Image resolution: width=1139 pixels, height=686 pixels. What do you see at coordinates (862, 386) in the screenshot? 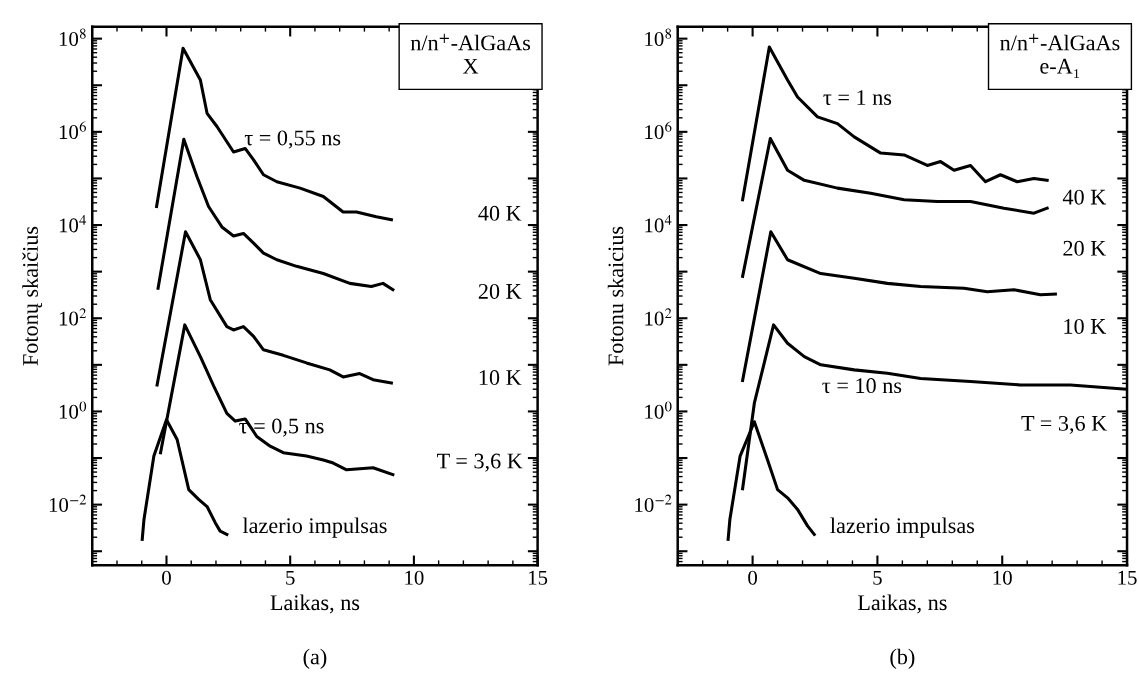
I see `annotation: τ = 10 ns` at bounding box center [862, 386].